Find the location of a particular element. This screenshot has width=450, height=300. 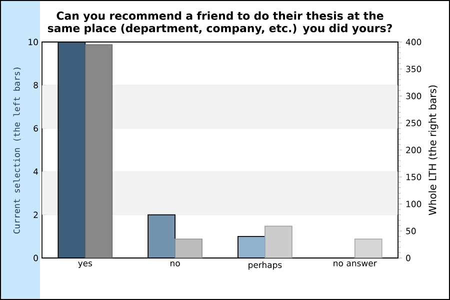

y2-tick-label: 50 is located at coordinates (411, 231).